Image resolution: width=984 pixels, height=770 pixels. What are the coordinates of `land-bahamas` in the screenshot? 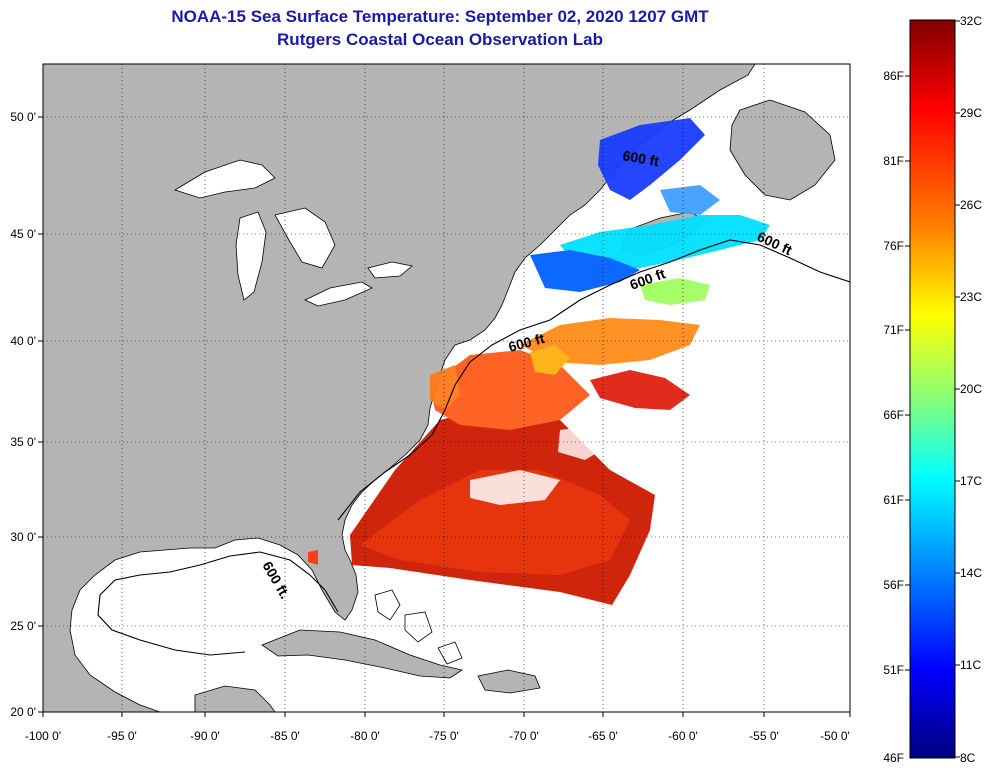 It's located at (418, 627).